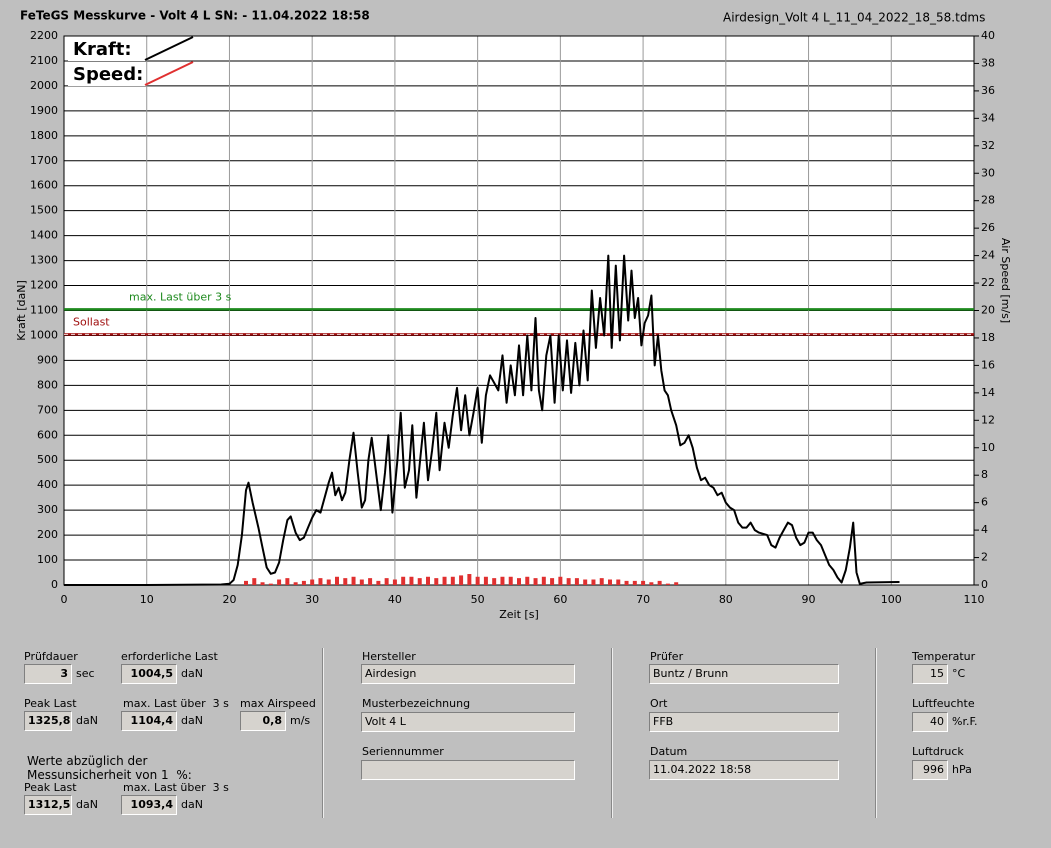 This screenshot has width=1051, height=848. Describe the element at coordinates (47, 434) in the screenshot. I see `y-tick-label: 600` at that location.